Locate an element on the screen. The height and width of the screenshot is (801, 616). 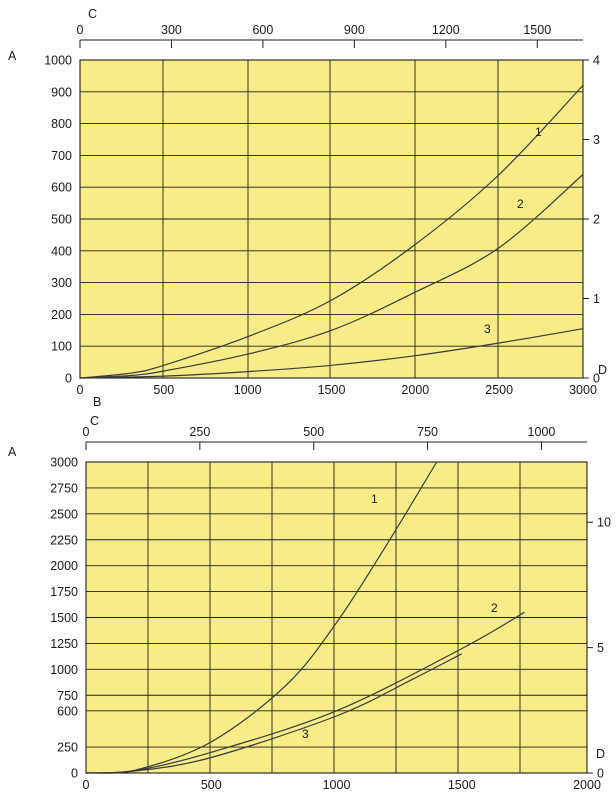
top-axis-tick-label: 1200 is located at coordinates (446, 30).